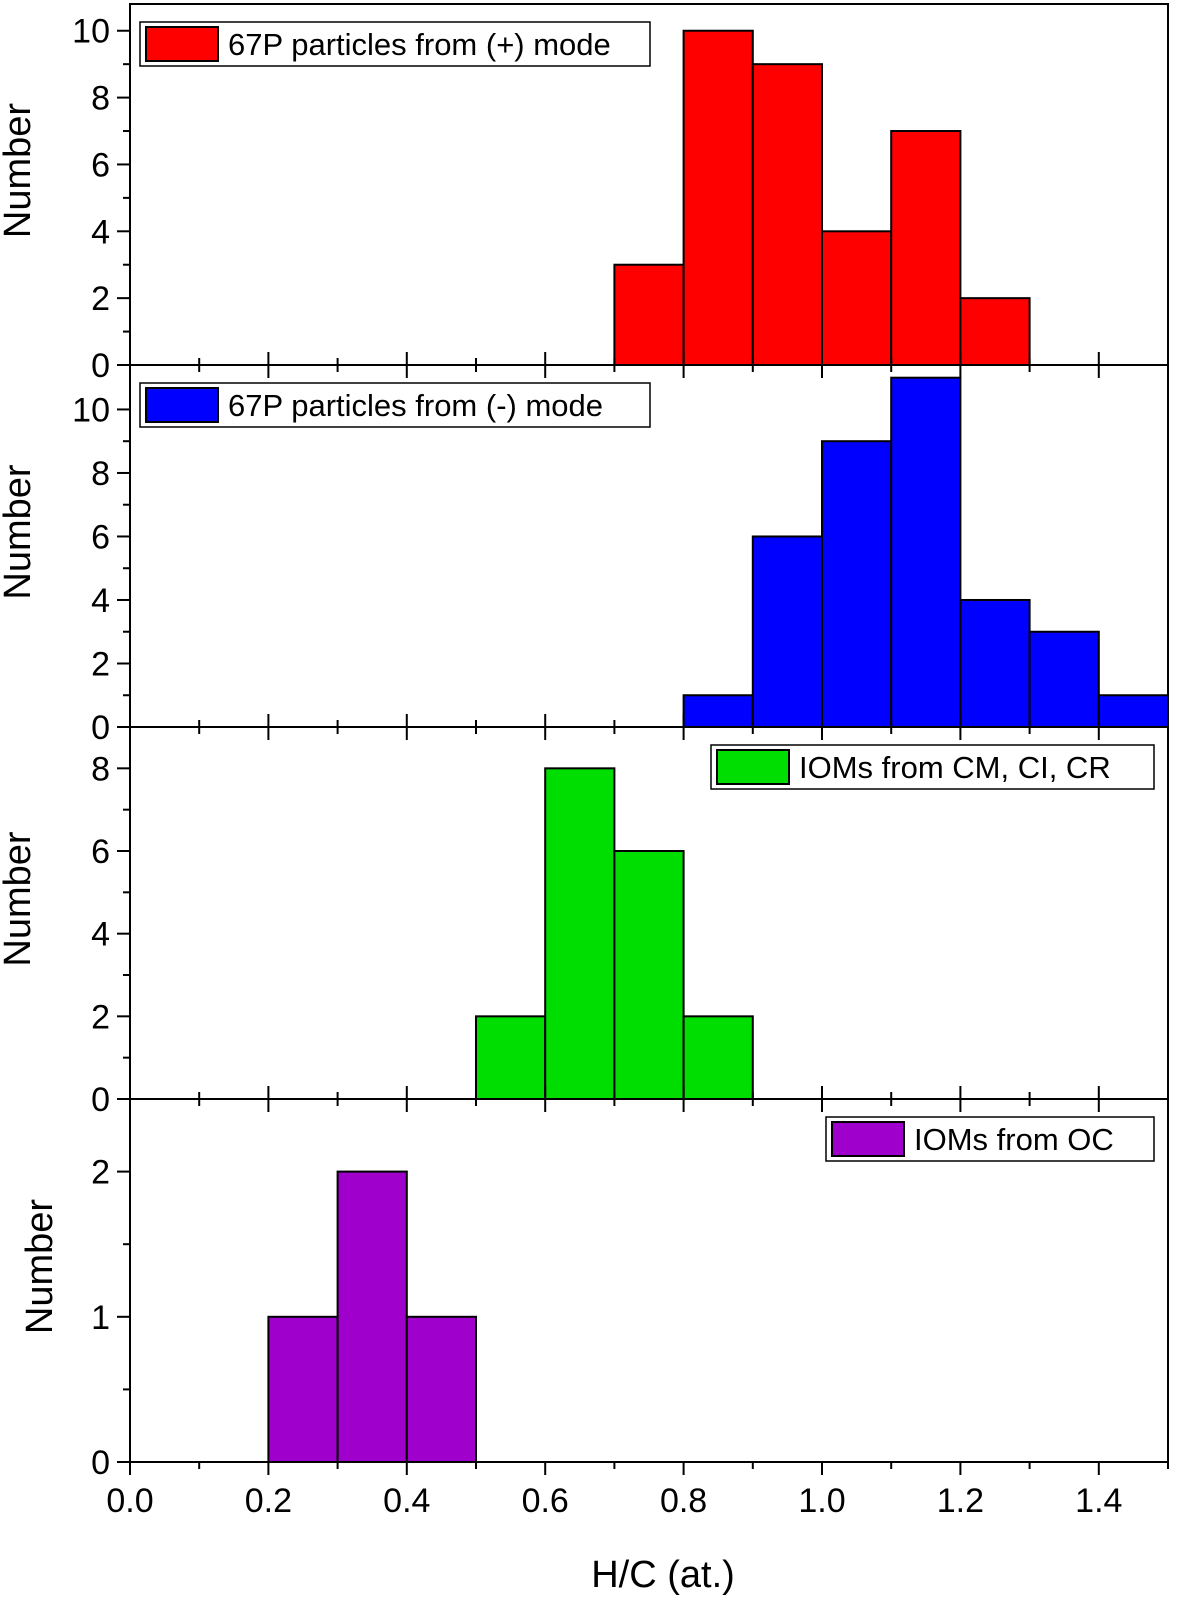 The width and height of the screenshot is (1200, 1601). What do you see at coordinates (545, 1501) in the screenshot?
I see `x-tick-label: 0.6` at bounding box center [545, 1501].